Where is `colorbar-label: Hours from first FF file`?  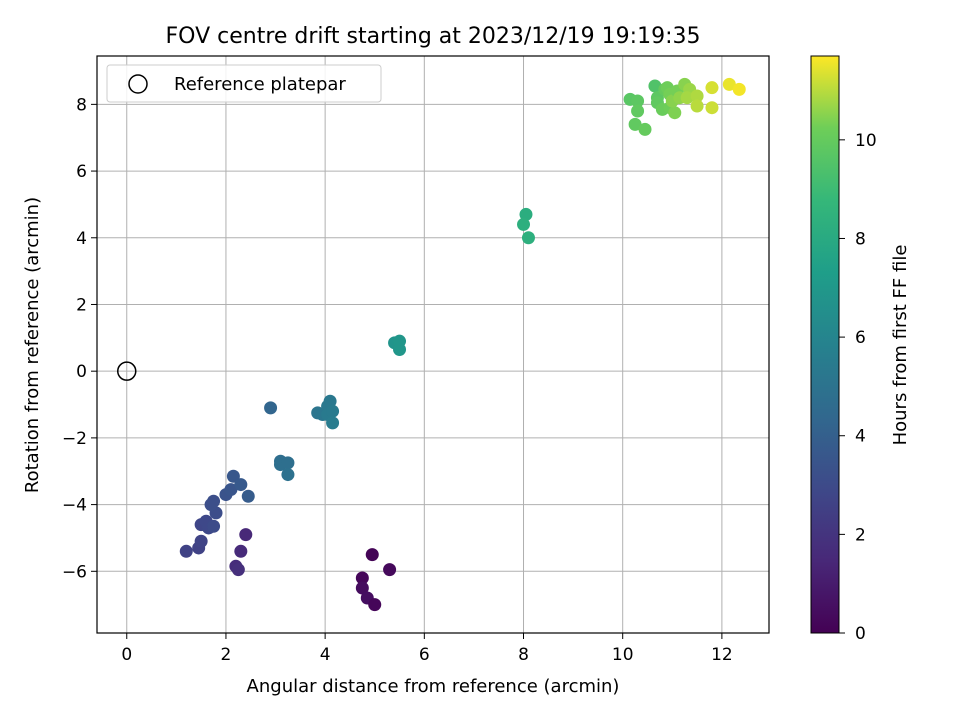 colorbar-label: Hours from first FF file is located at coordinates (900, 345).